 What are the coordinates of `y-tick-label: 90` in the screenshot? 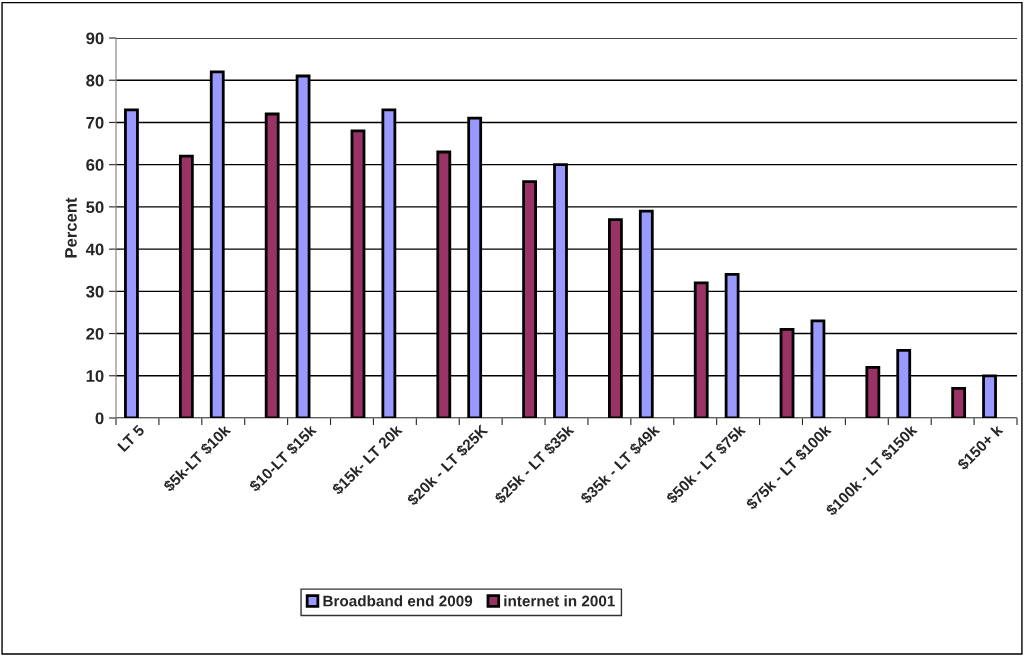 It's located at (95, 38).